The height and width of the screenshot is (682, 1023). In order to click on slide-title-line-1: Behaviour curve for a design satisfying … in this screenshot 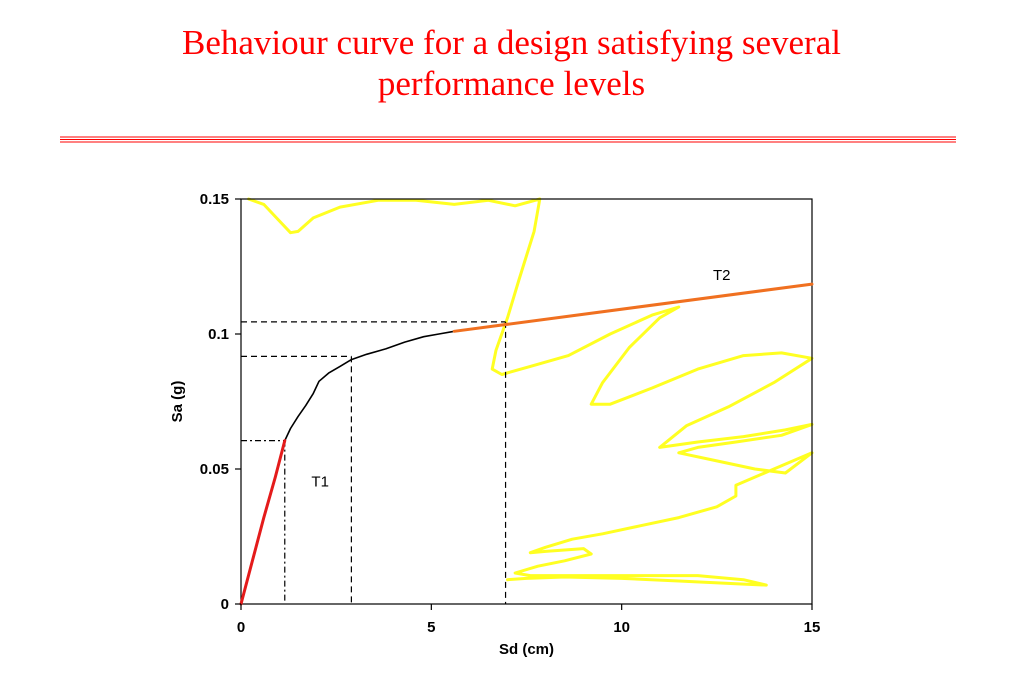, I will do `click(511, 42)`.